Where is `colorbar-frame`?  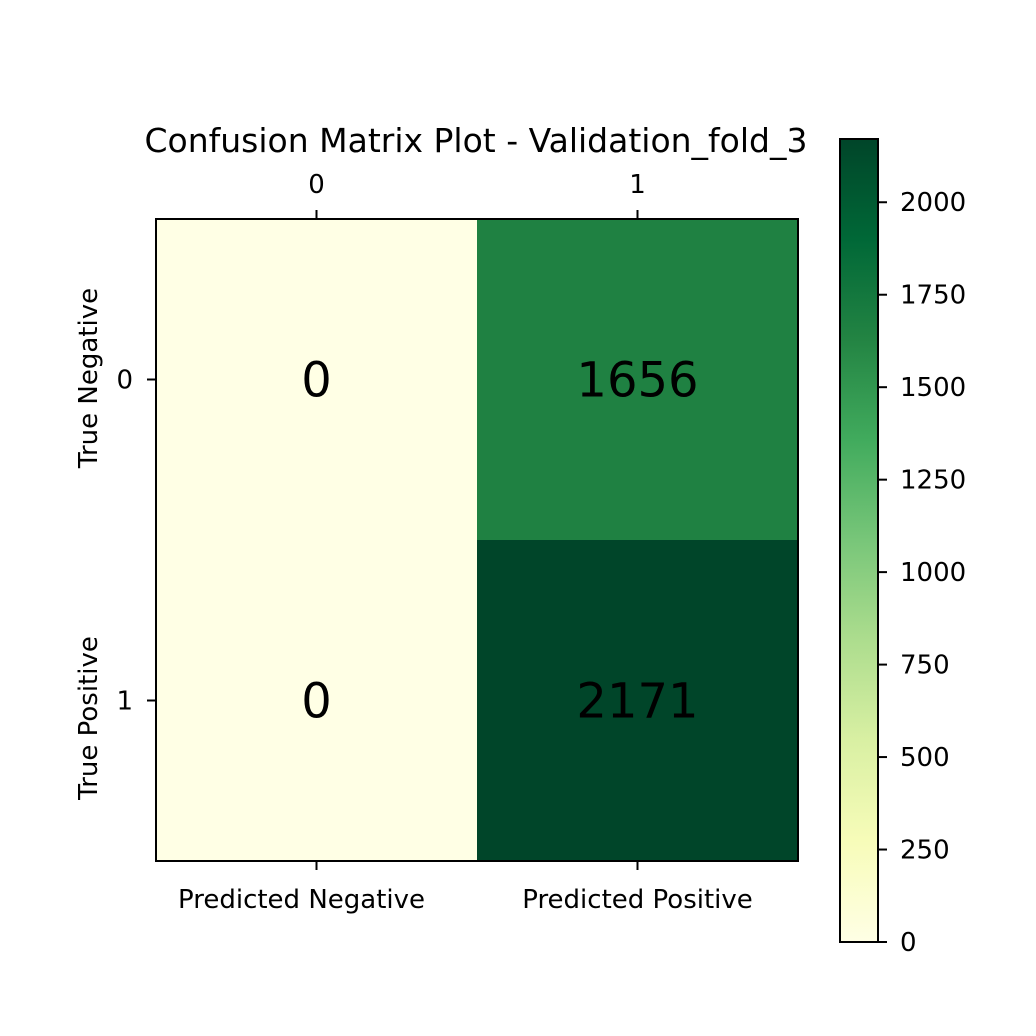 colorbar-frame is located at coordinates (859, 540).